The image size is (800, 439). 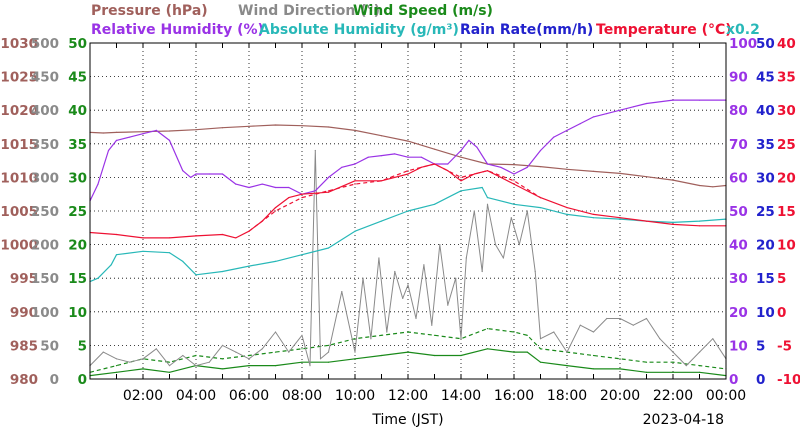 What do you see at coordinates (567, 396) in the screenshot?
I see `x-tick-label: 18:00` at bounding box center [567, 396].